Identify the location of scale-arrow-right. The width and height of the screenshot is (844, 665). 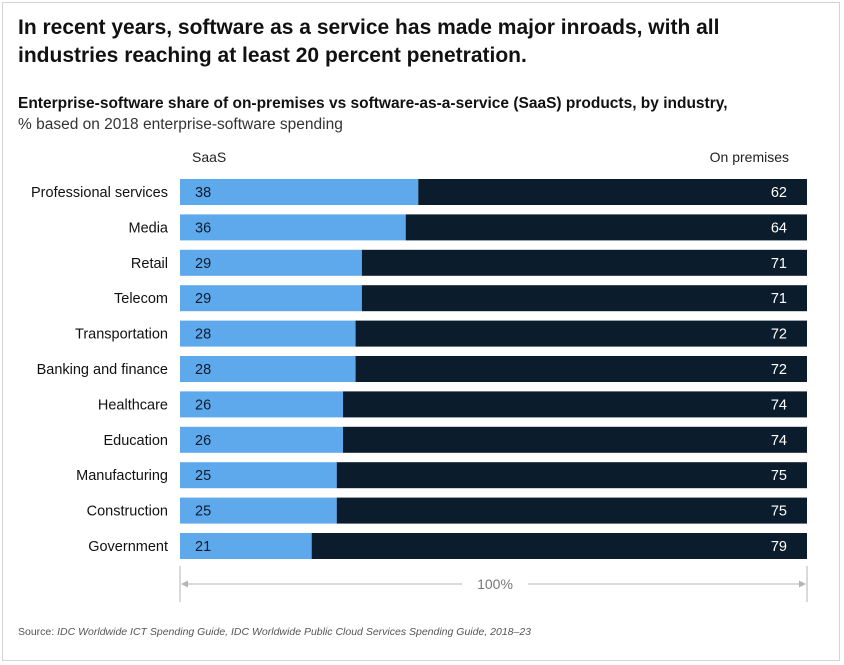
(802, 584).